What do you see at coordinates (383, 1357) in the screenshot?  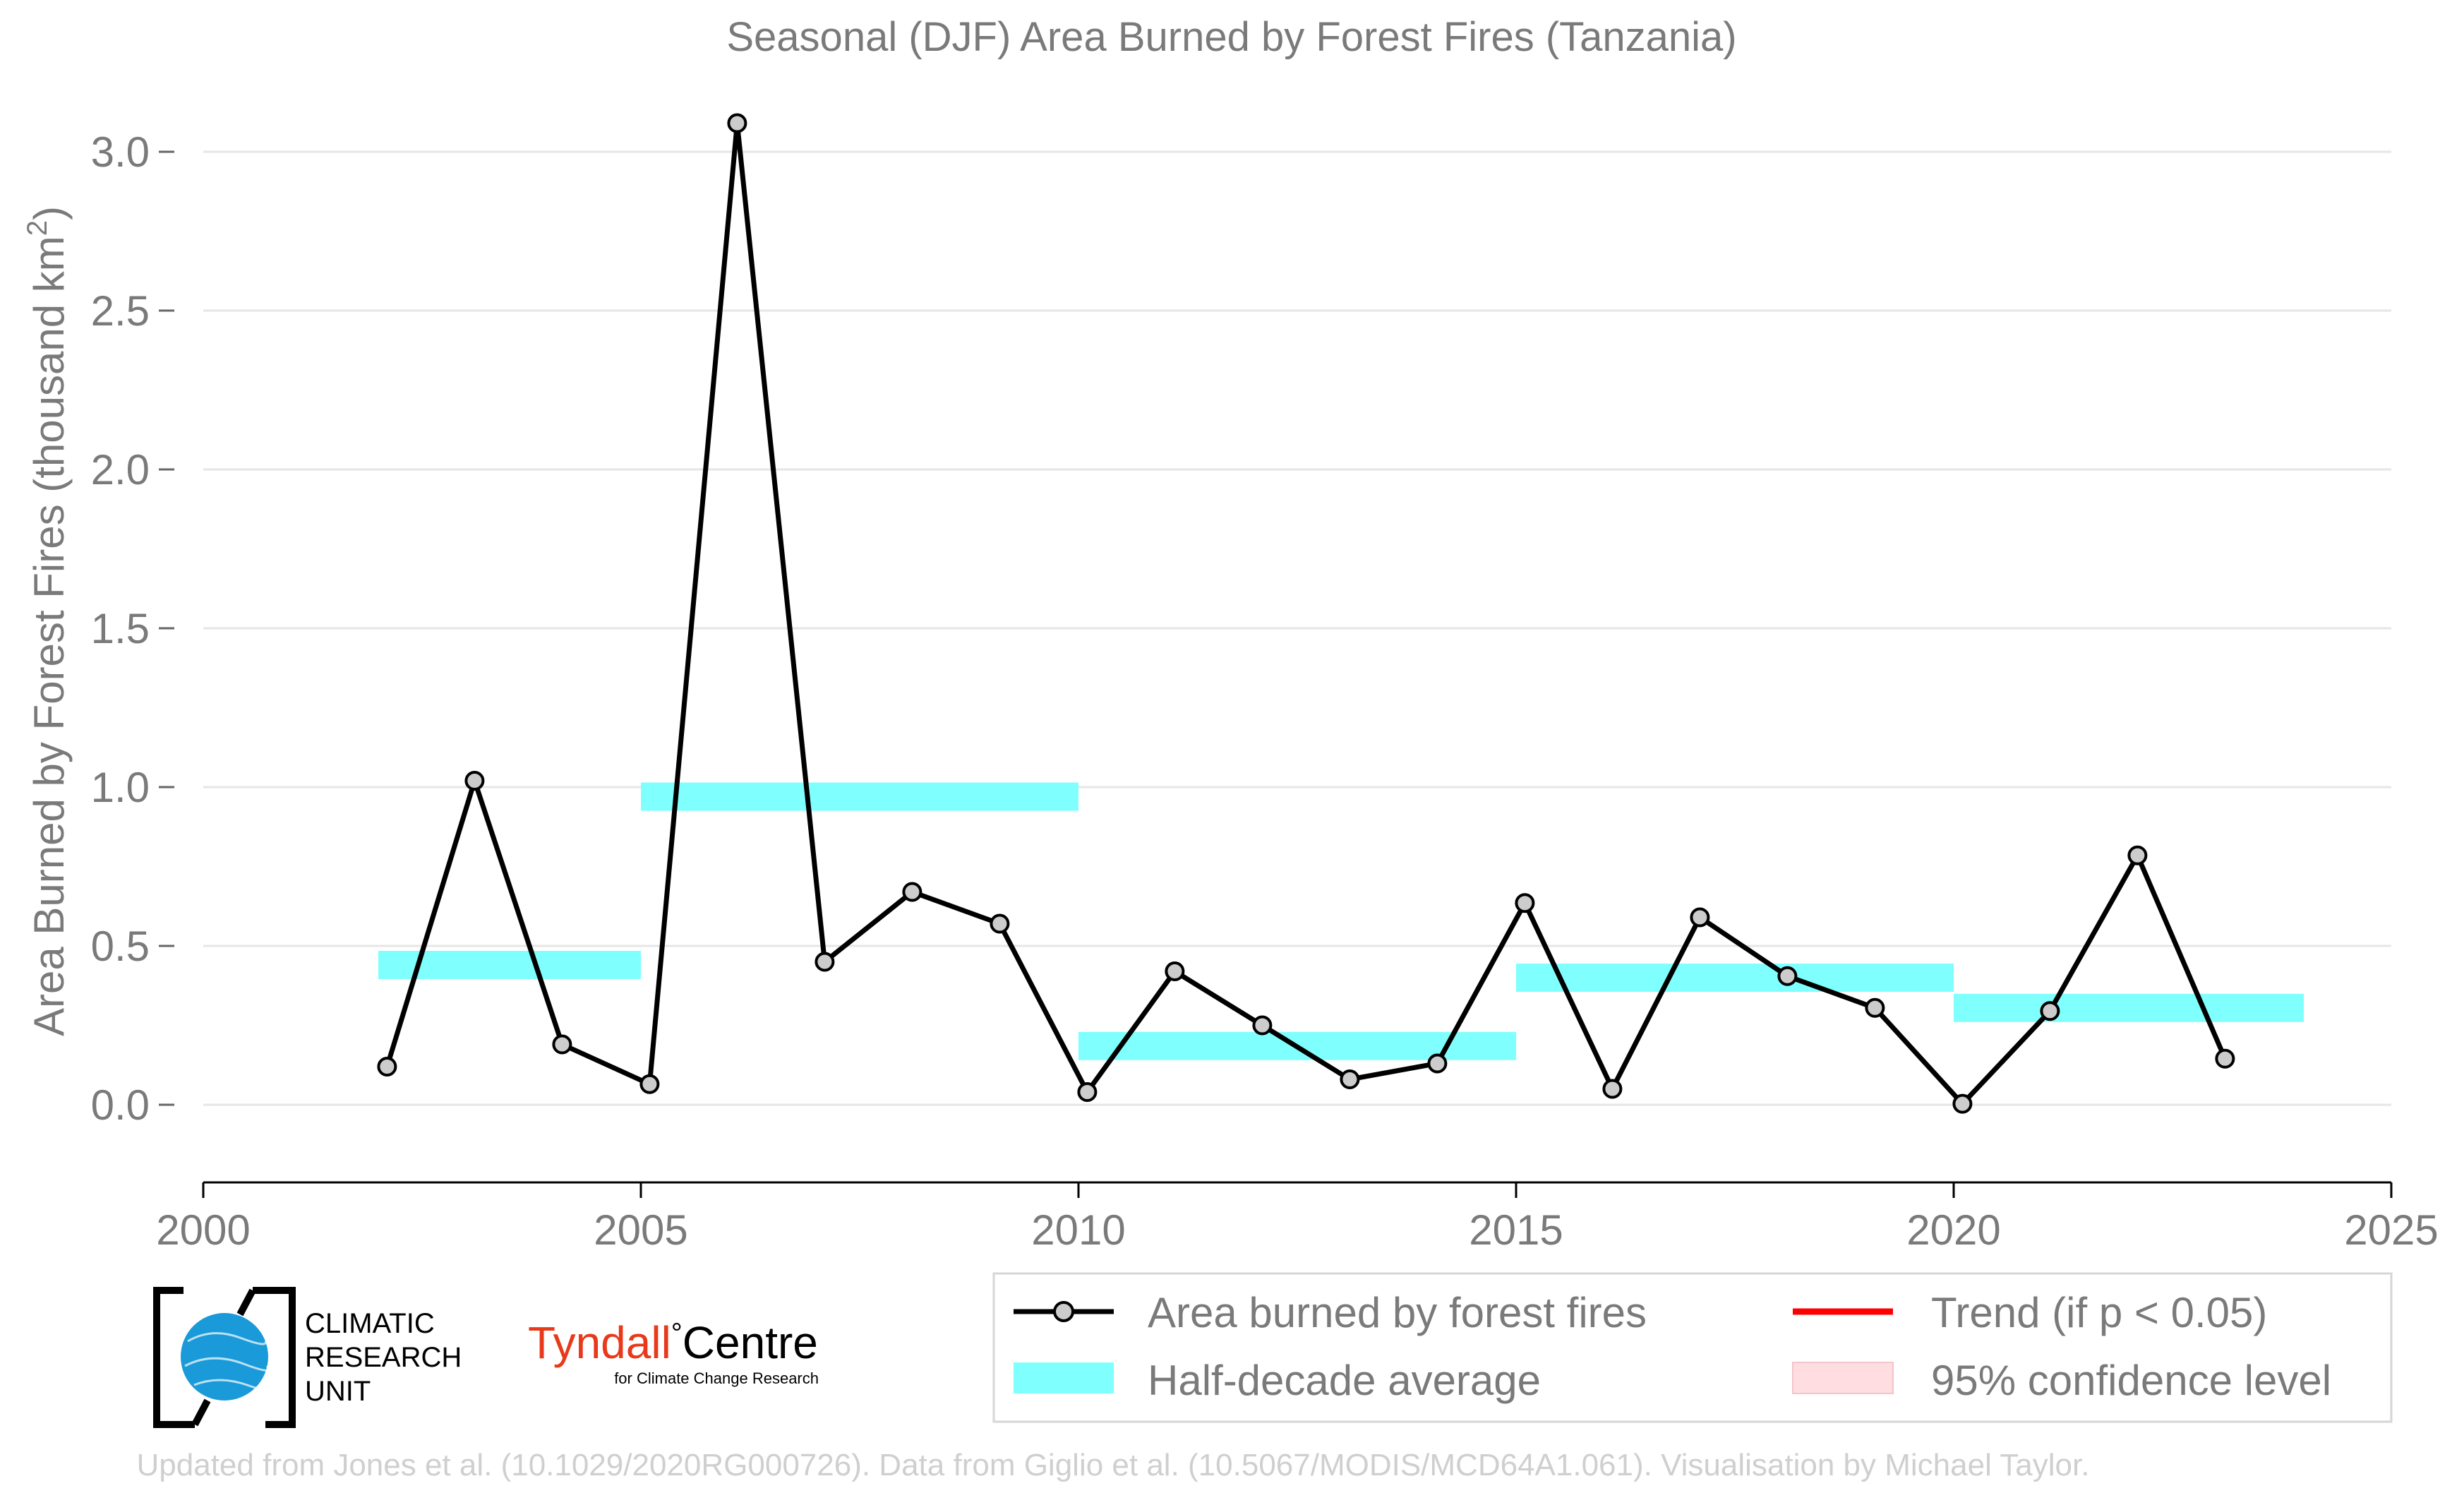 I see `cru-logo-line-2: RESEARCH` at bounding box center [383, 1357].